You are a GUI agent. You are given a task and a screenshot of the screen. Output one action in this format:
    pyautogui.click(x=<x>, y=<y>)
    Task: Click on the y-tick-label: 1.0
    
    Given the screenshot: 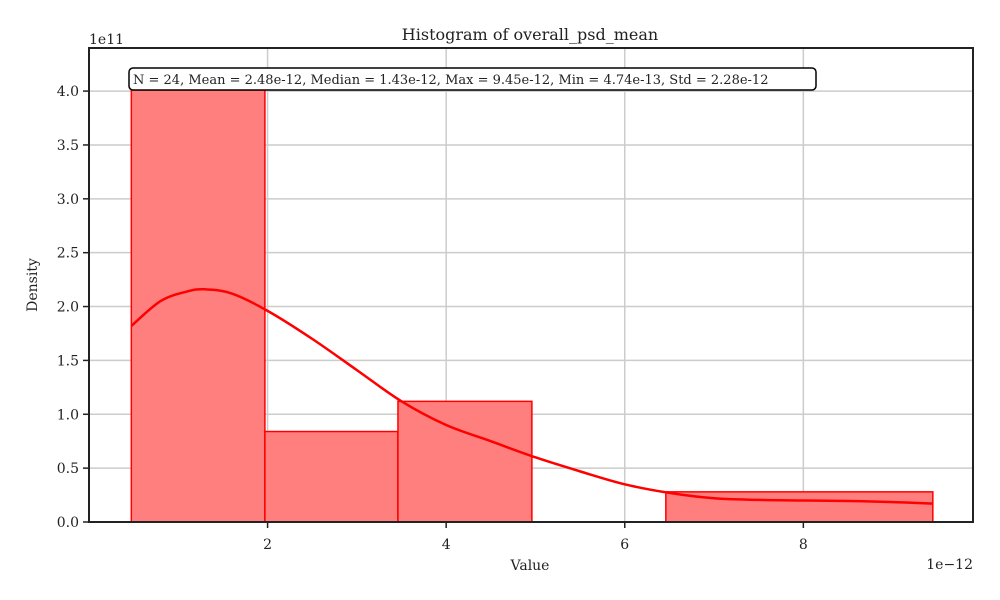 What is the action you would take?
    pyautogui.click(x=68, y=415)
    